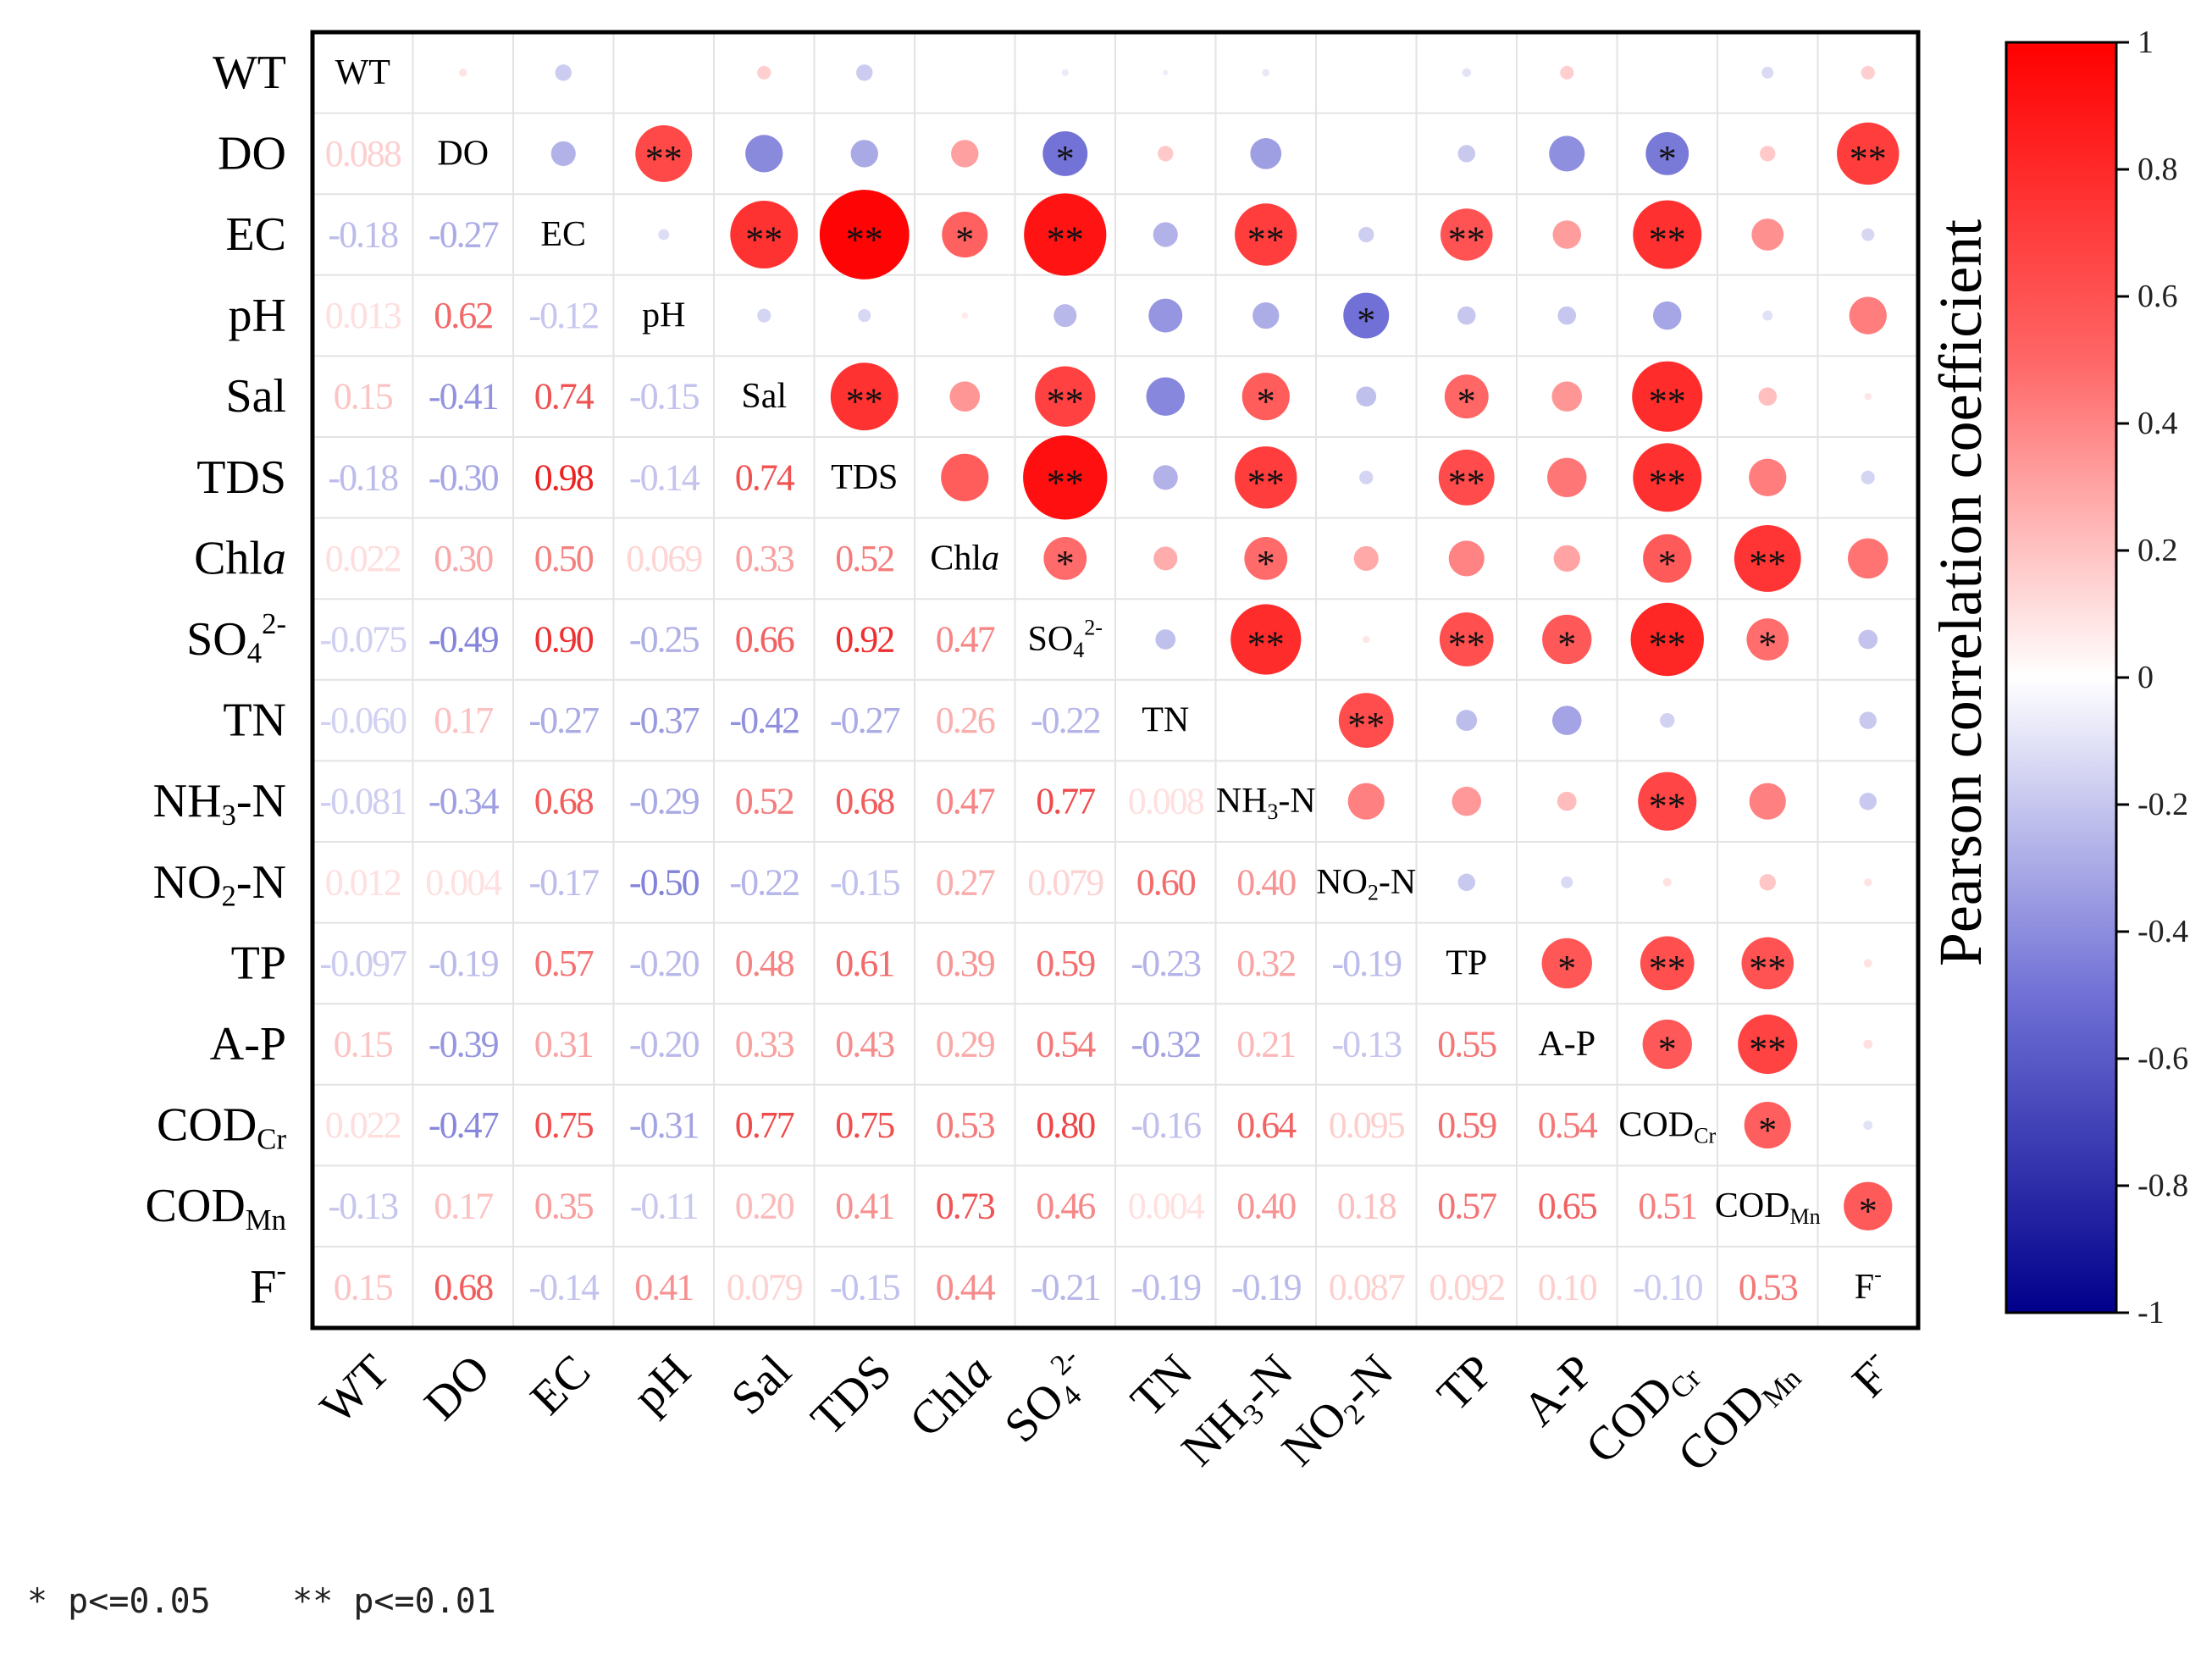 The width and height of the screenshot is (2212, 1654). I want to click on variable-label: TP, so click(258, 963).